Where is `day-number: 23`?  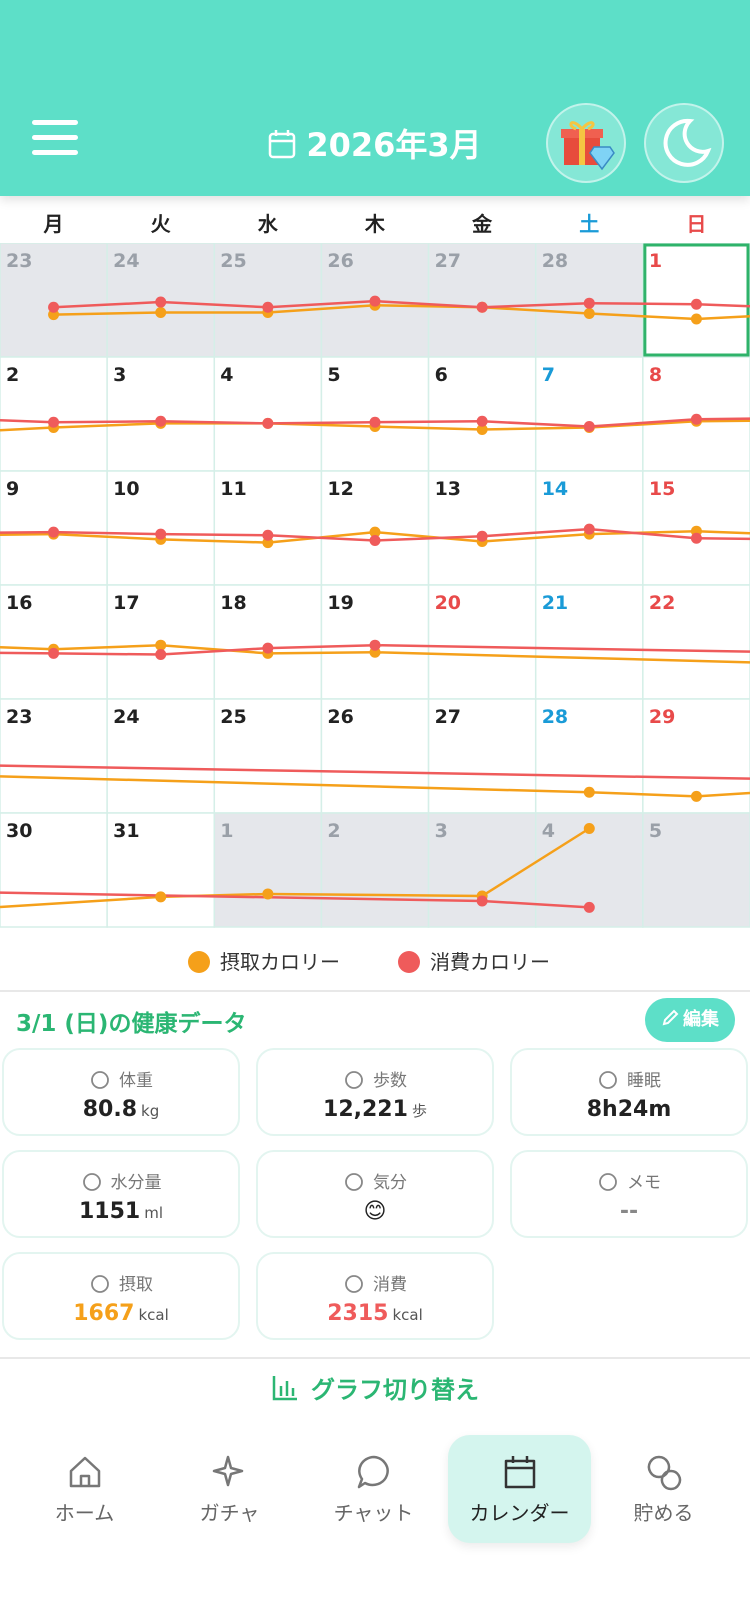
day-number: 23 is located at coordinates (19, 261).